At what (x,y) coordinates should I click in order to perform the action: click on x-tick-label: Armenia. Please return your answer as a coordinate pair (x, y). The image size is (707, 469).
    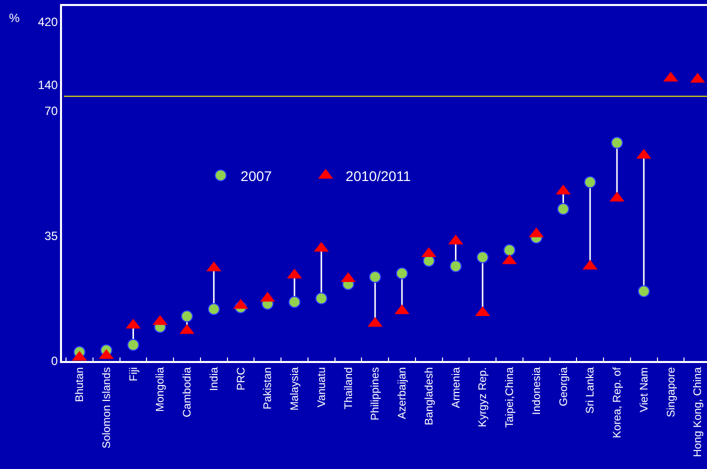
    Looking at the image, I should click on (456, 387).